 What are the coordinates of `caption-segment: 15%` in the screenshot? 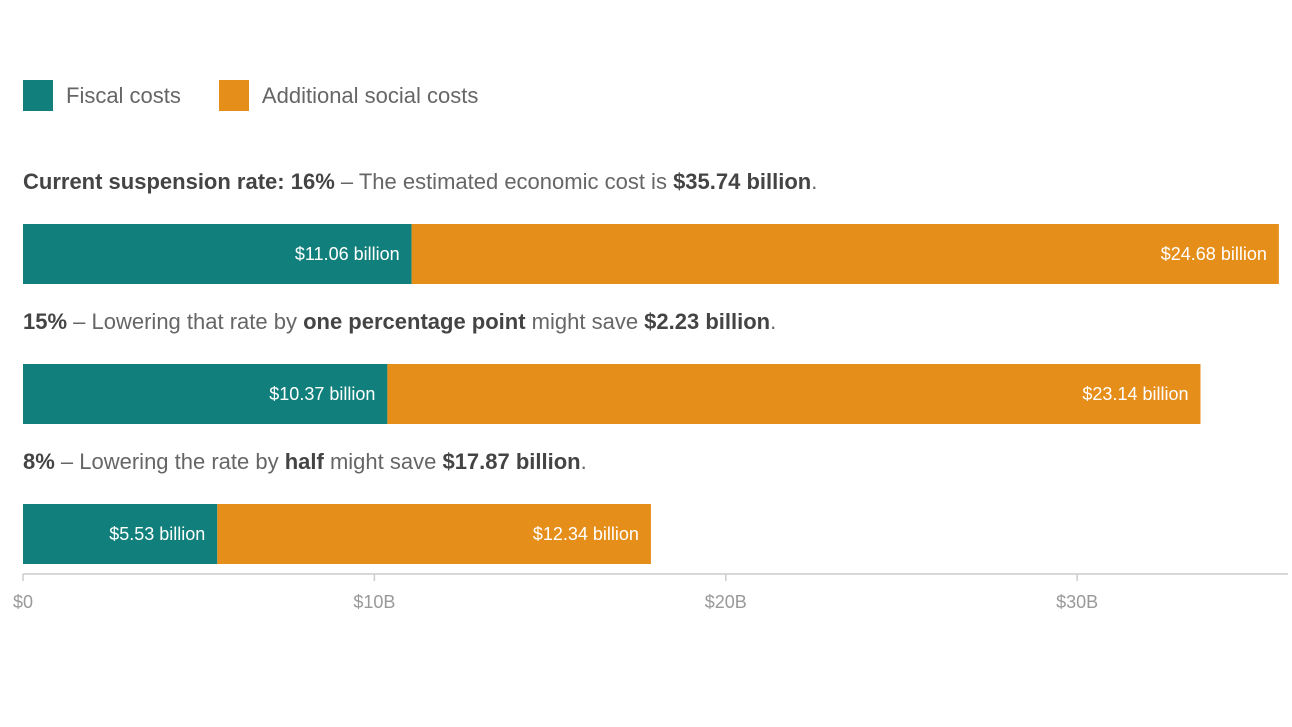 It's located at (45, 321).